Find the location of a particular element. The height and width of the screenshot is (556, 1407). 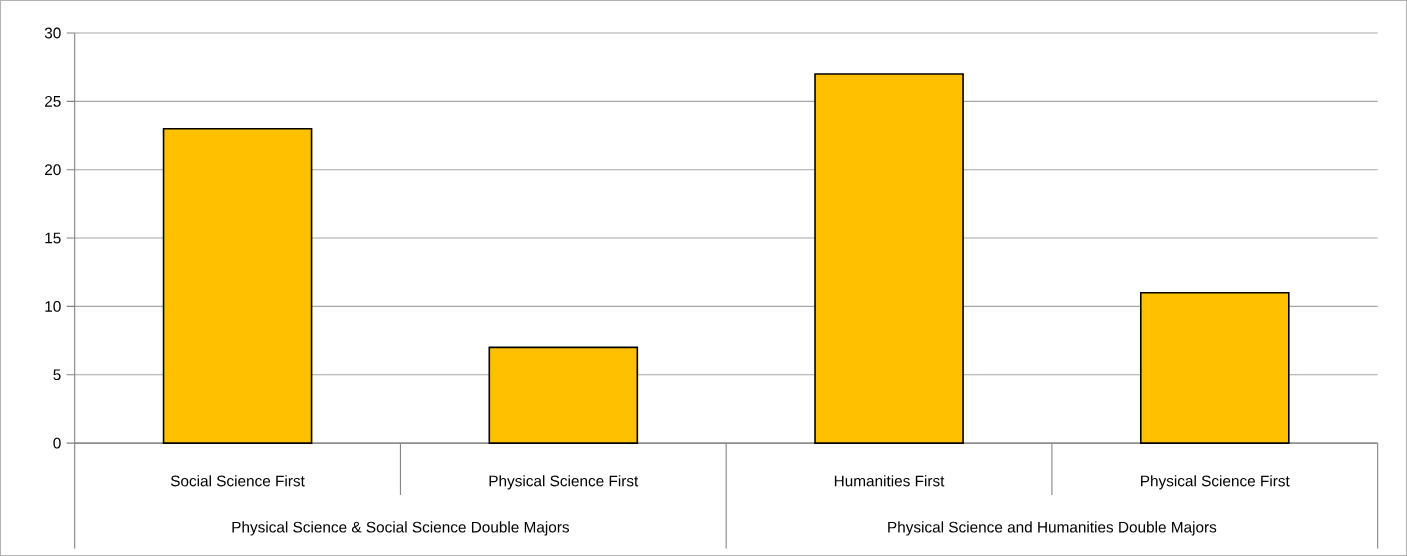

y-tick-label: 5 is located at coordinates (57, 375).